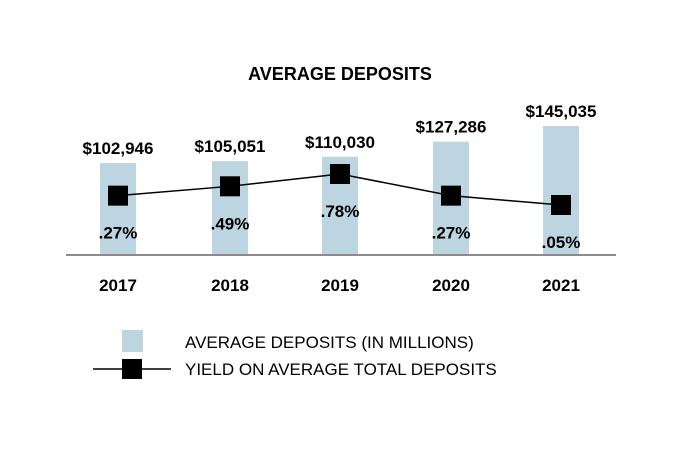 The image size is (680, 452). What do you see at coordinates (118, 148) in the screenshot?
I see `bar-value-label-2017: $102,946` at bounding box center [118, 148].